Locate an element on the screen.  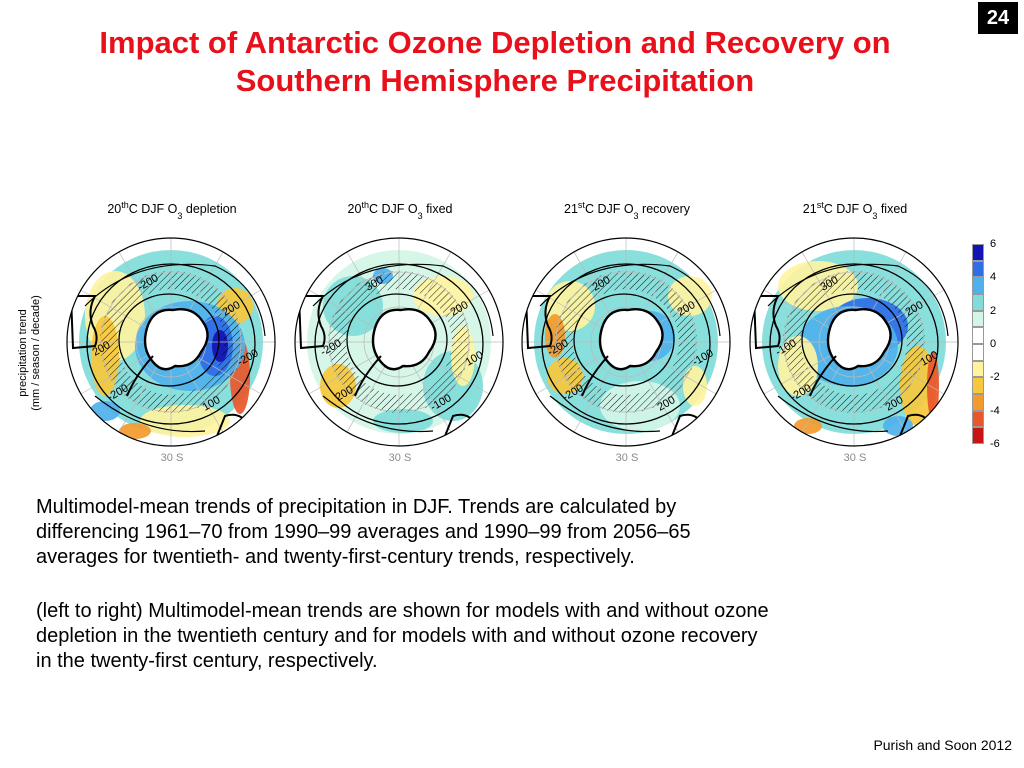
colorbar: 6 4 2 0 -2 -4 -6 is located at coordinates (995, 346).